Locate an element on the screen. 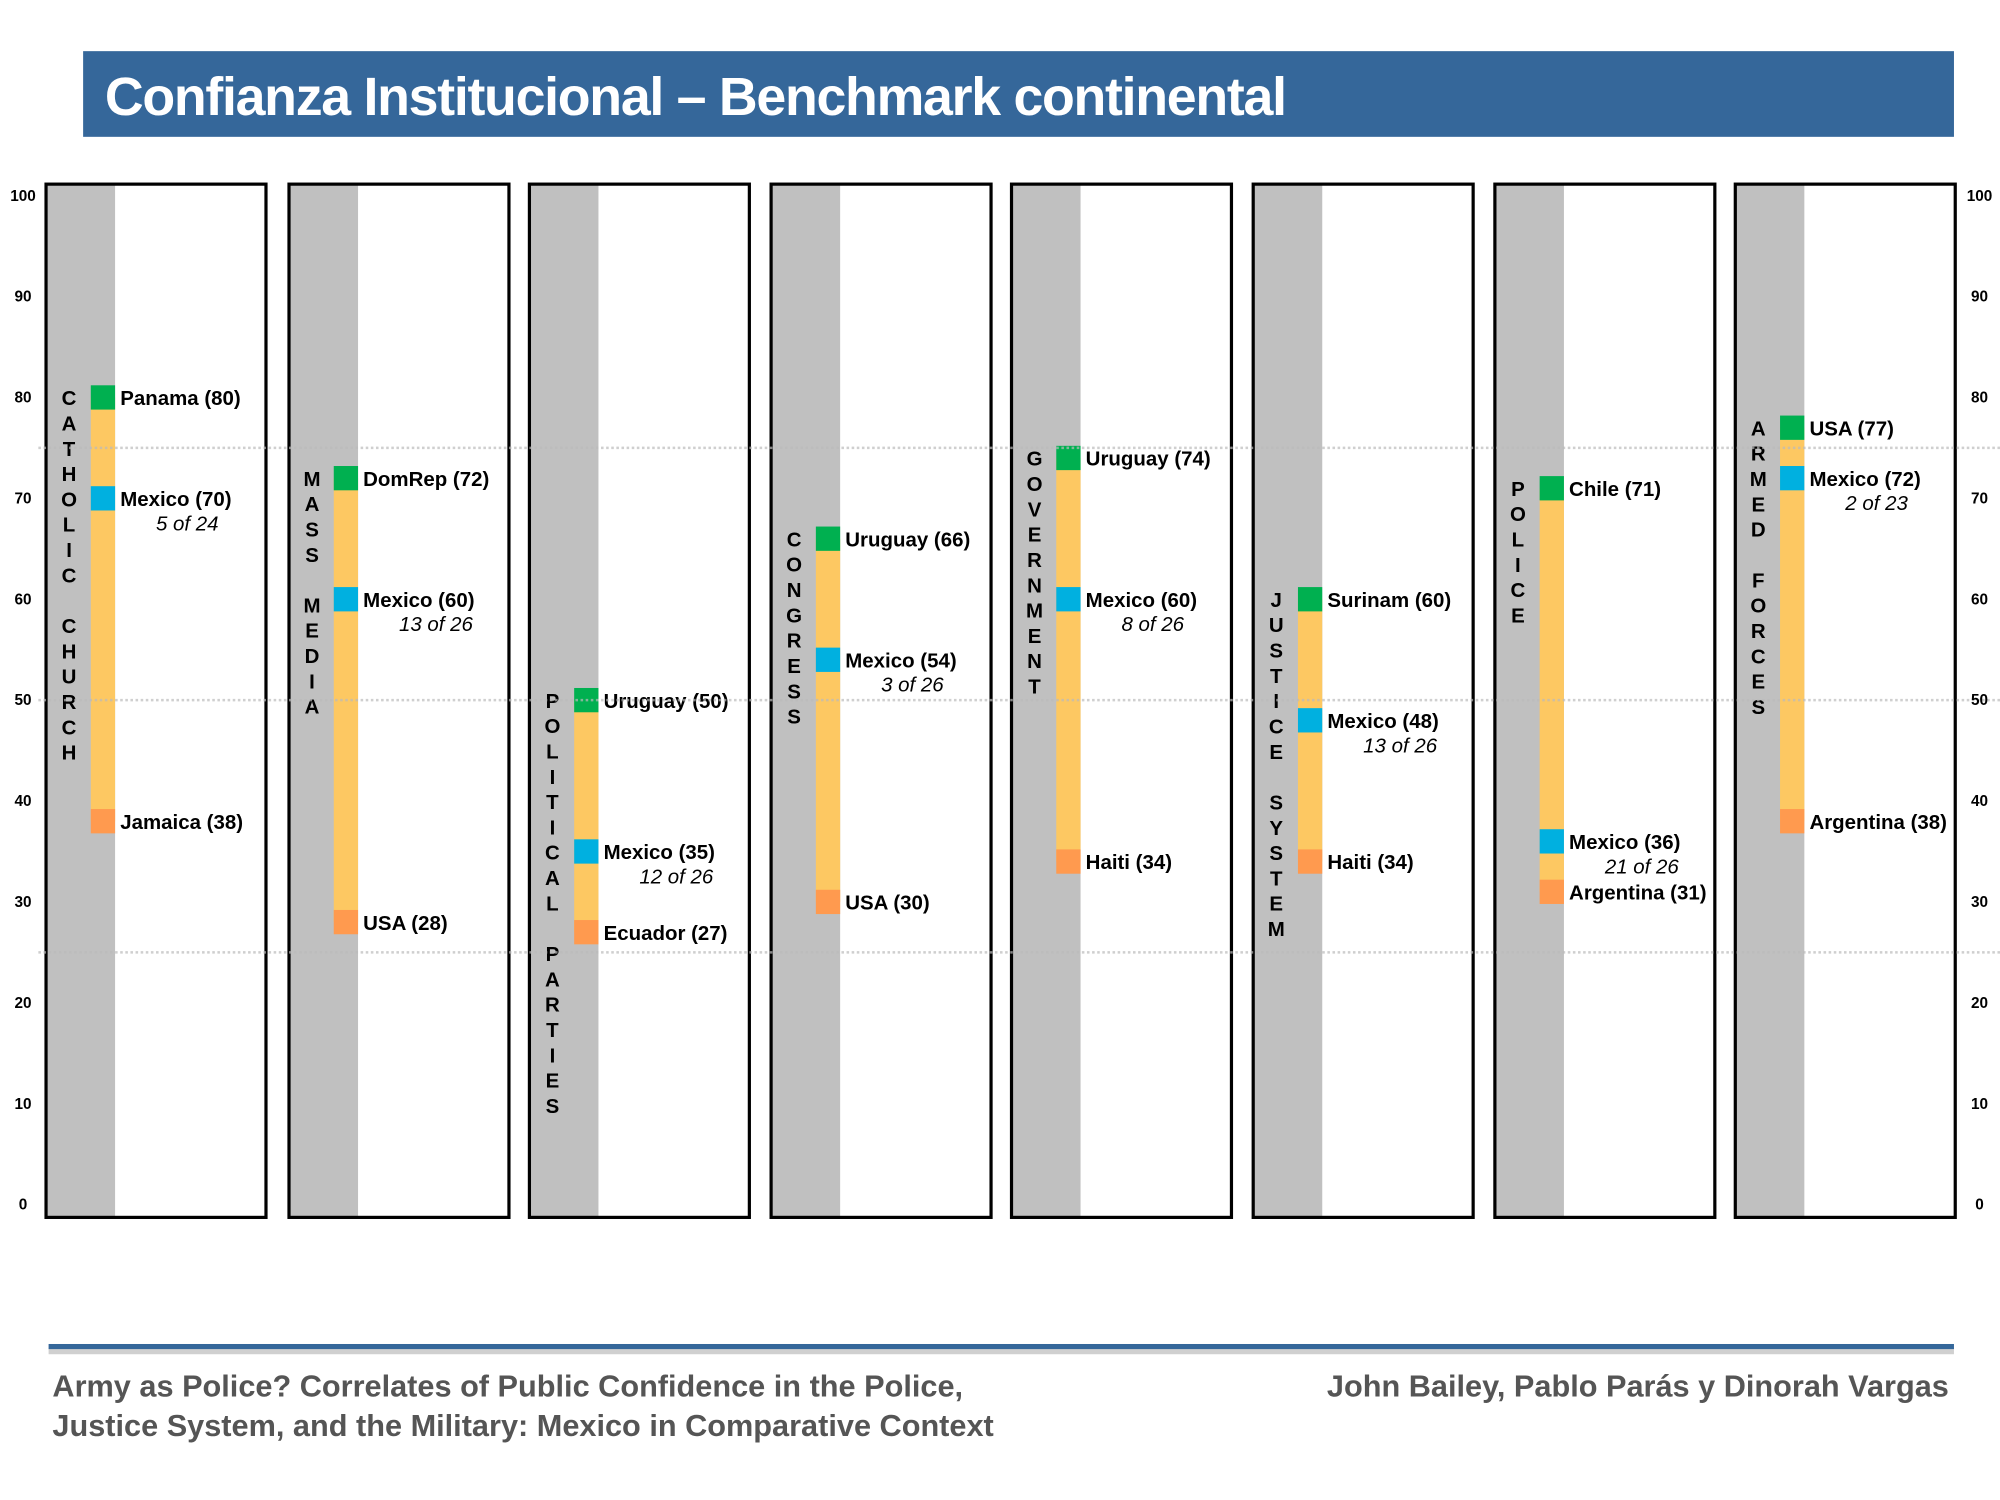 The image size is (2000, 1500). y-tick-left: 40 is located at coordinates (22, 801).